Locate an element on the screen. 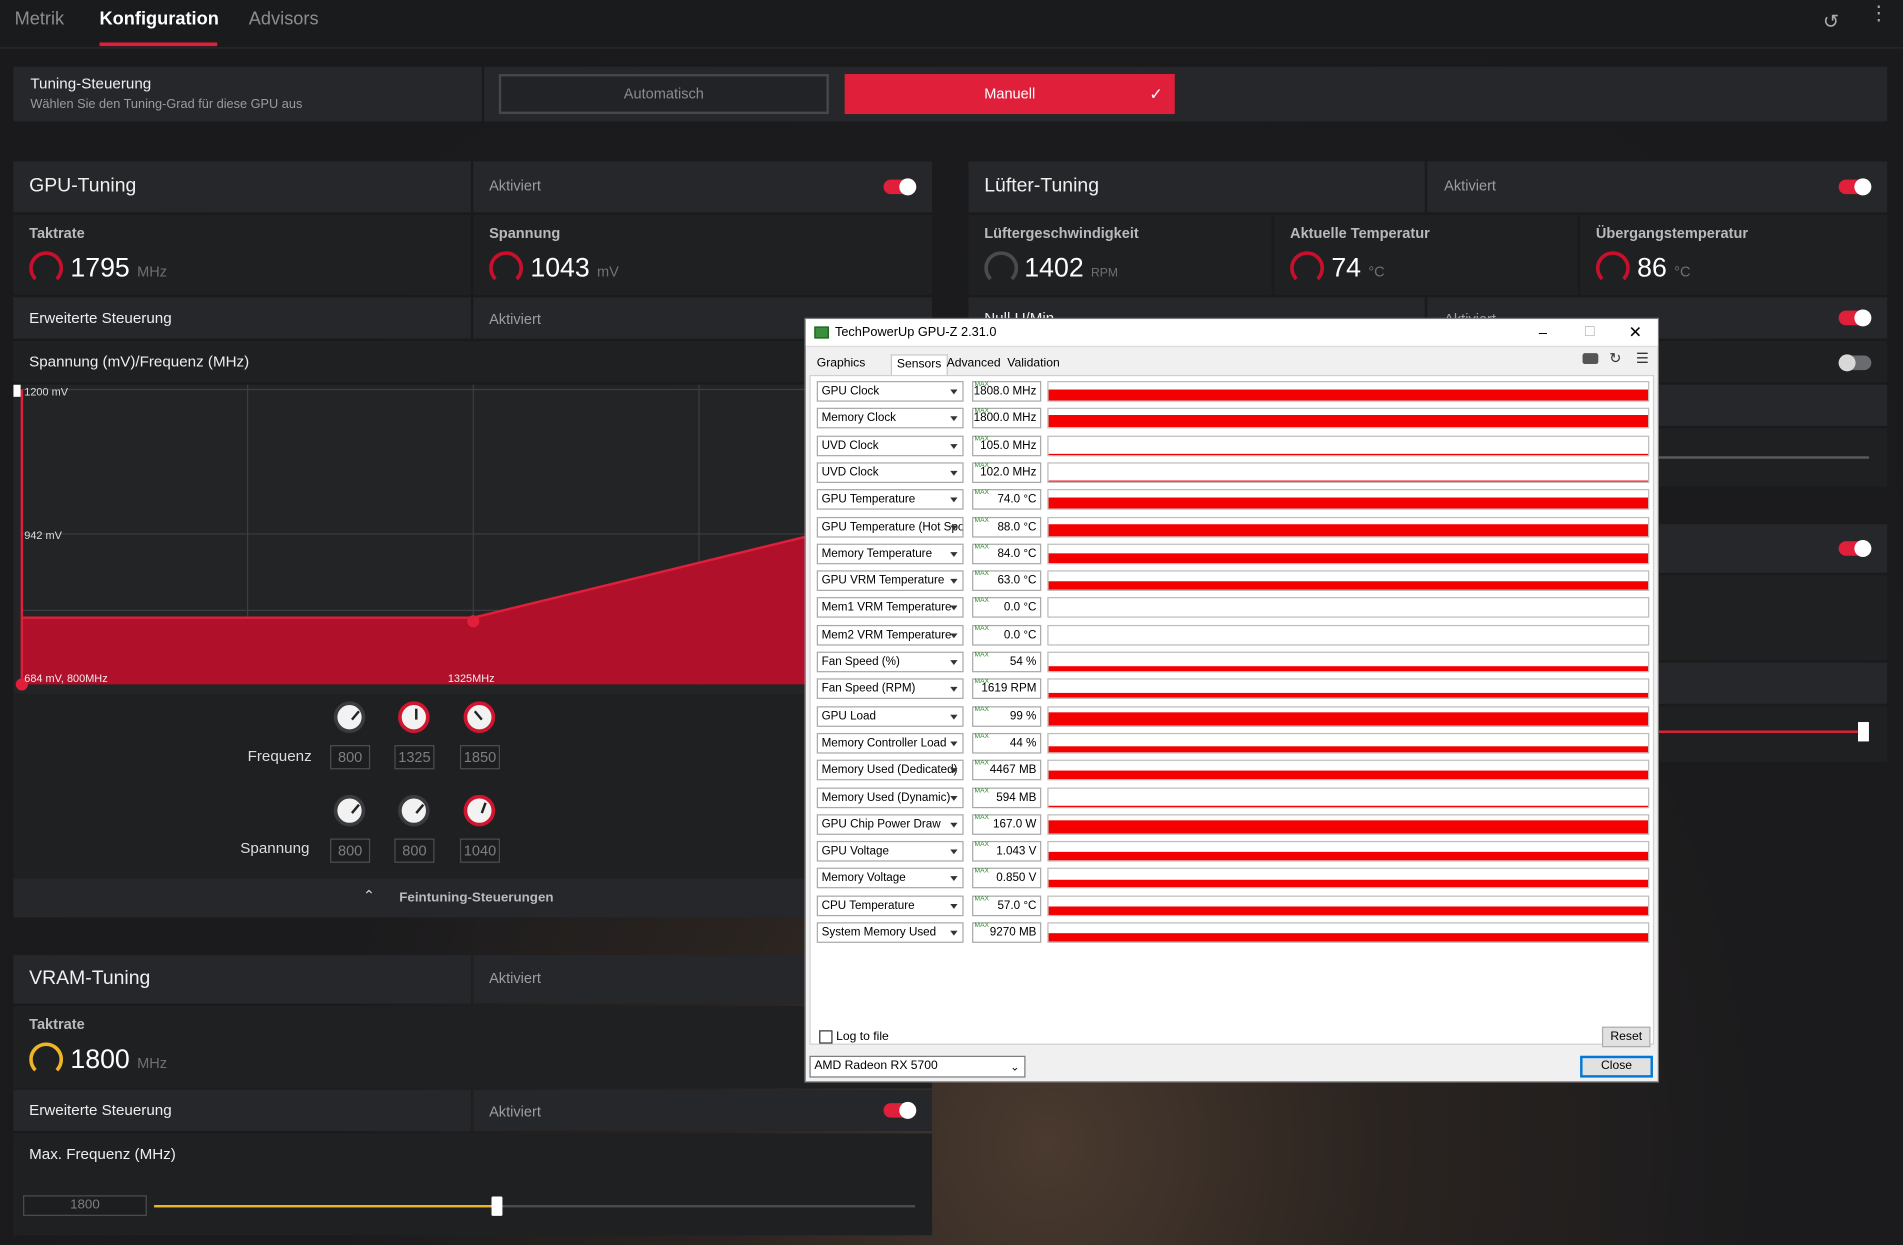 This screenshot has height=1245, width=1903. sensor-value: MAX 594 MB is located at coordinates (1007, 797).